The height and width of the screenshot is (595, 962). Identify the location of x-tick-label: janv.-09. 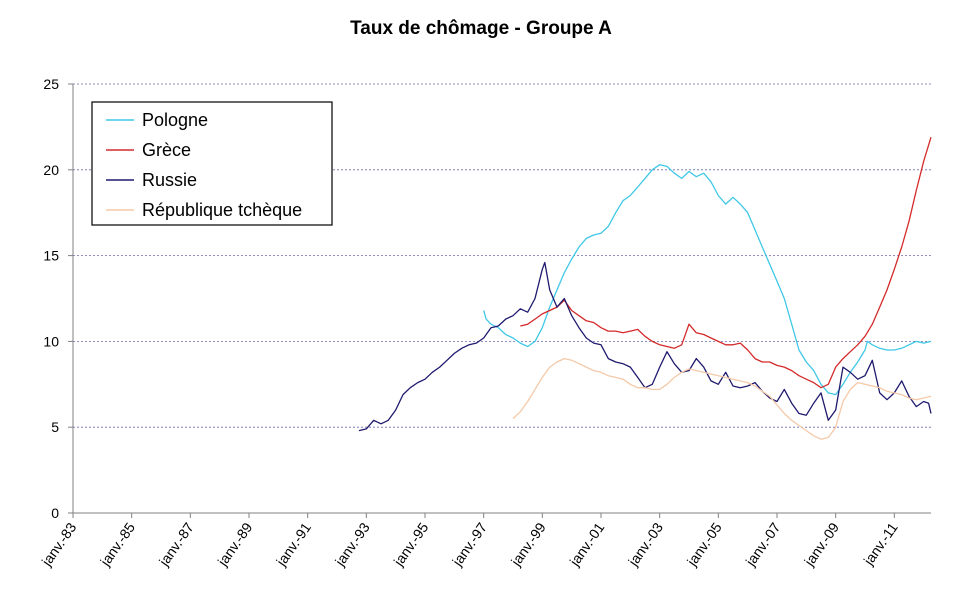
(821, 544).